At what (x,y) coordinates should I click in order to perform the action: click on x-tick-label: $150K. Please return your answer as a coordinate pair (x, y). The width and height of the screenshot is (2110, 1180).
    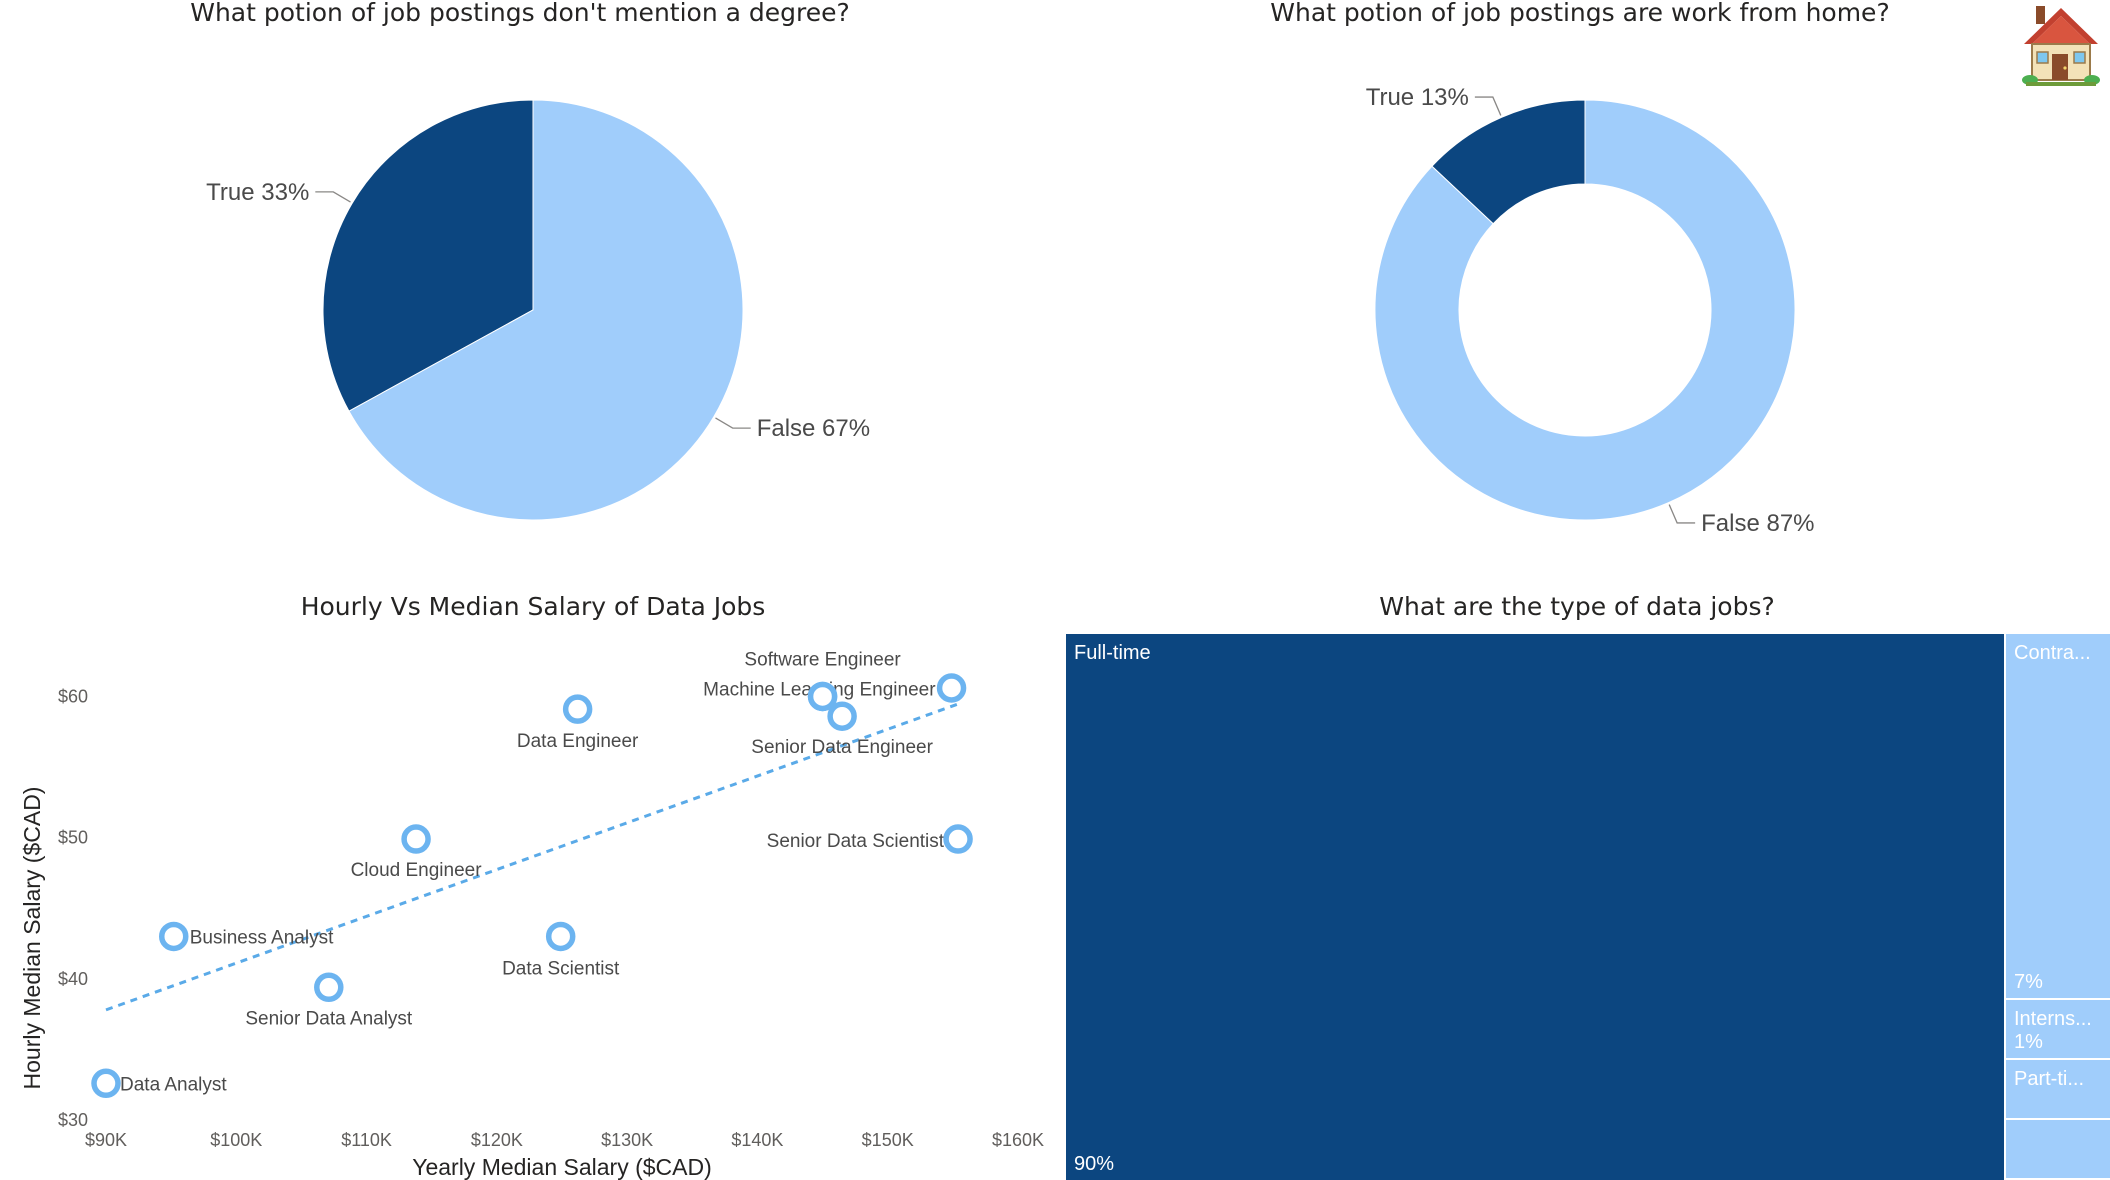
    Looking at the image, I should click on (888, 1140).